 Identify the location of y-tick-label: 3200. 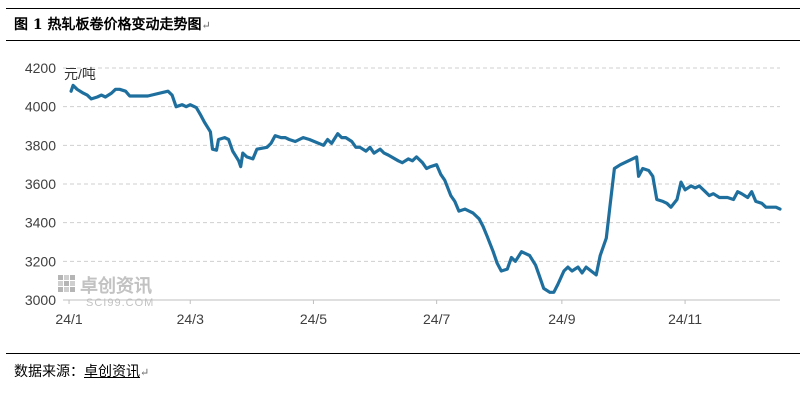
(40, 261).